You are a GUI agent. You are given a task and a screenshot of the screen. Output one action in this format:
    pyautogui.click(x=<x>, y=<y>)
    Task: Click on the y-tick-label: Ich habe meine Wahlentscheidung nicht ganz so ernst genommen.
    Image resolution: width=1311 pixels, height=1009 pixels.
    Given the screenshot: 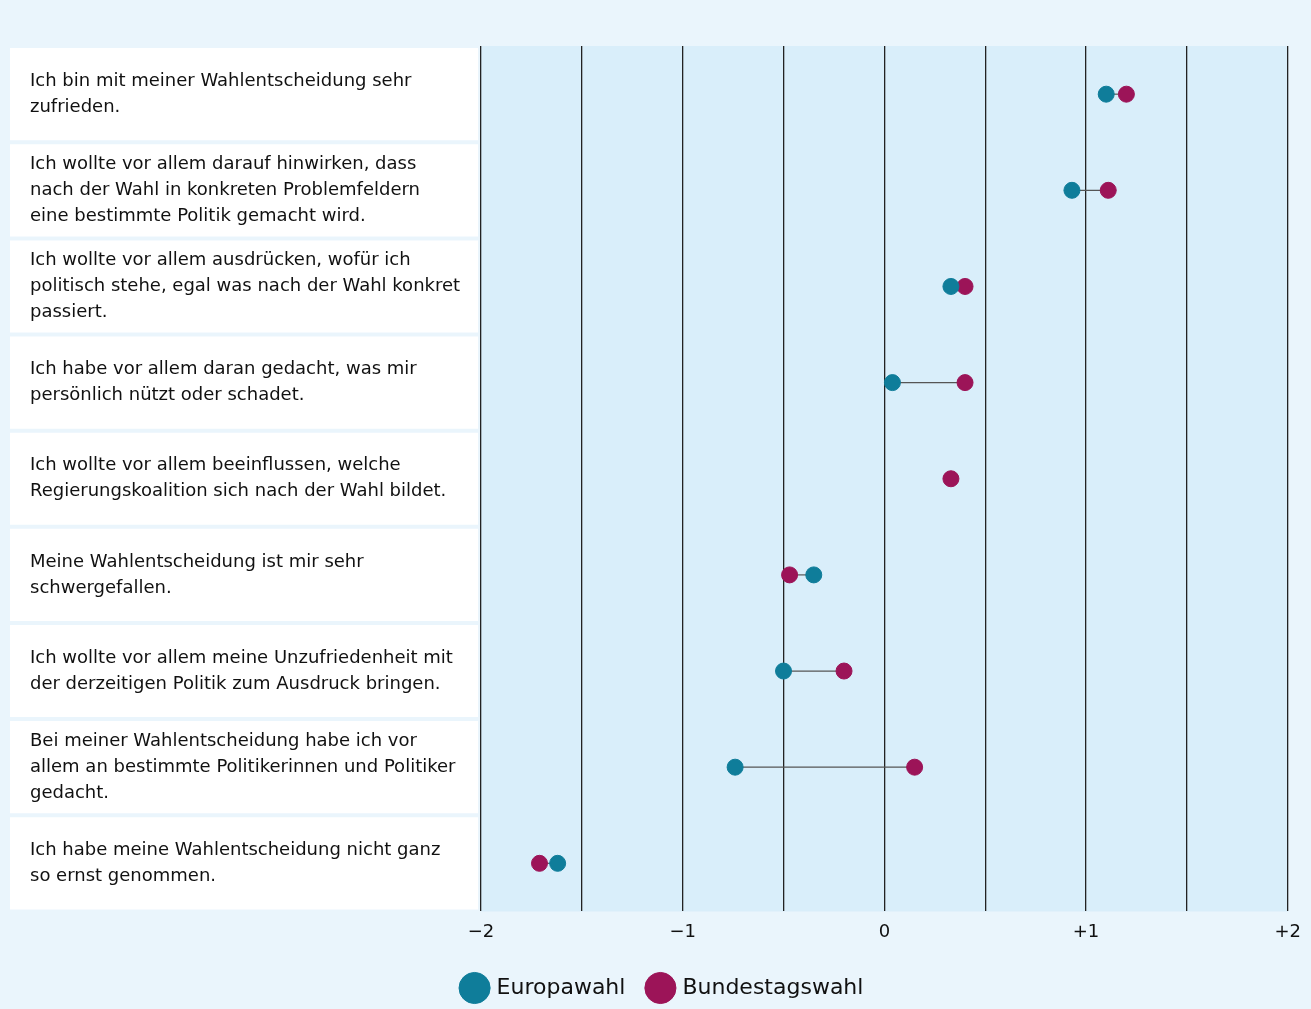 What is the action you would take?
    pyautogui.click(x=235, y=861)
    